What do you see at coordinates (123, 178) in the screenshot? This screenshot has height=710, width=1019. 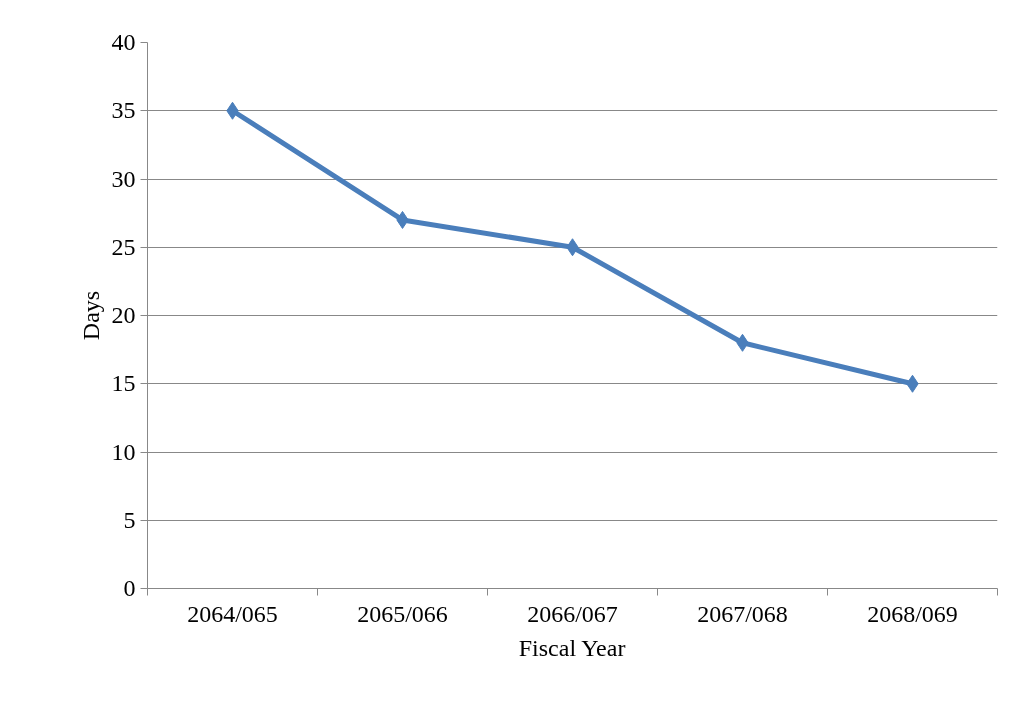 I see `y-tick-label: 30` at bounding box center [123, 178].